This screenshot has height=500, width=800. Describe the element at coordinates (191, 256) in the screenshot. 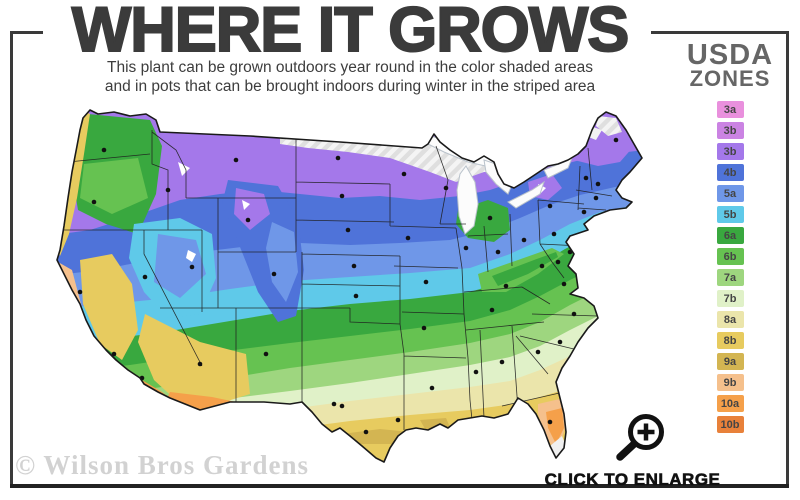

I see `great-salt-lake` at that location.